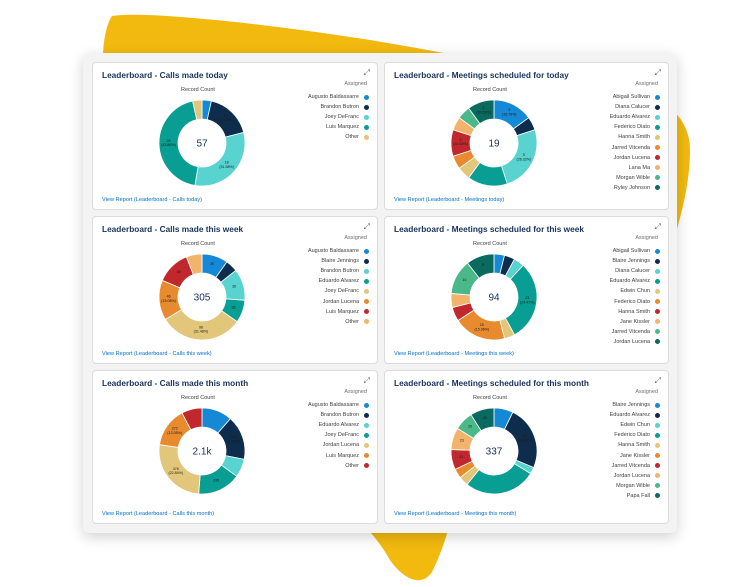 The image size is (750, 587). What do you see at coordinates (234, 286) in the screenshot?
I see `slice-label: 36` at bounding box center [234, 286].